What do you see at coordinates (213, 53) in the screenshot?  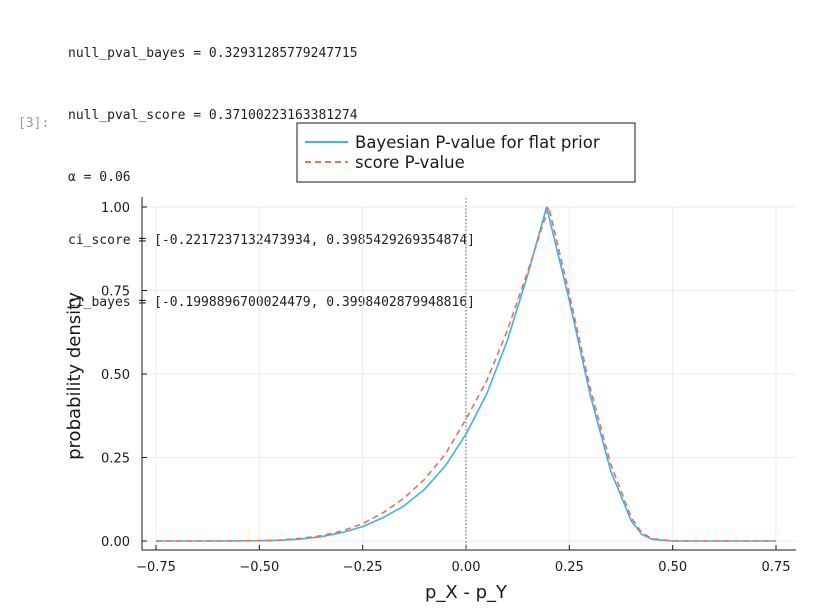 I see `output-line: null_pval_bayes = 0.32931285779247715` at bounding box center [213, 53].